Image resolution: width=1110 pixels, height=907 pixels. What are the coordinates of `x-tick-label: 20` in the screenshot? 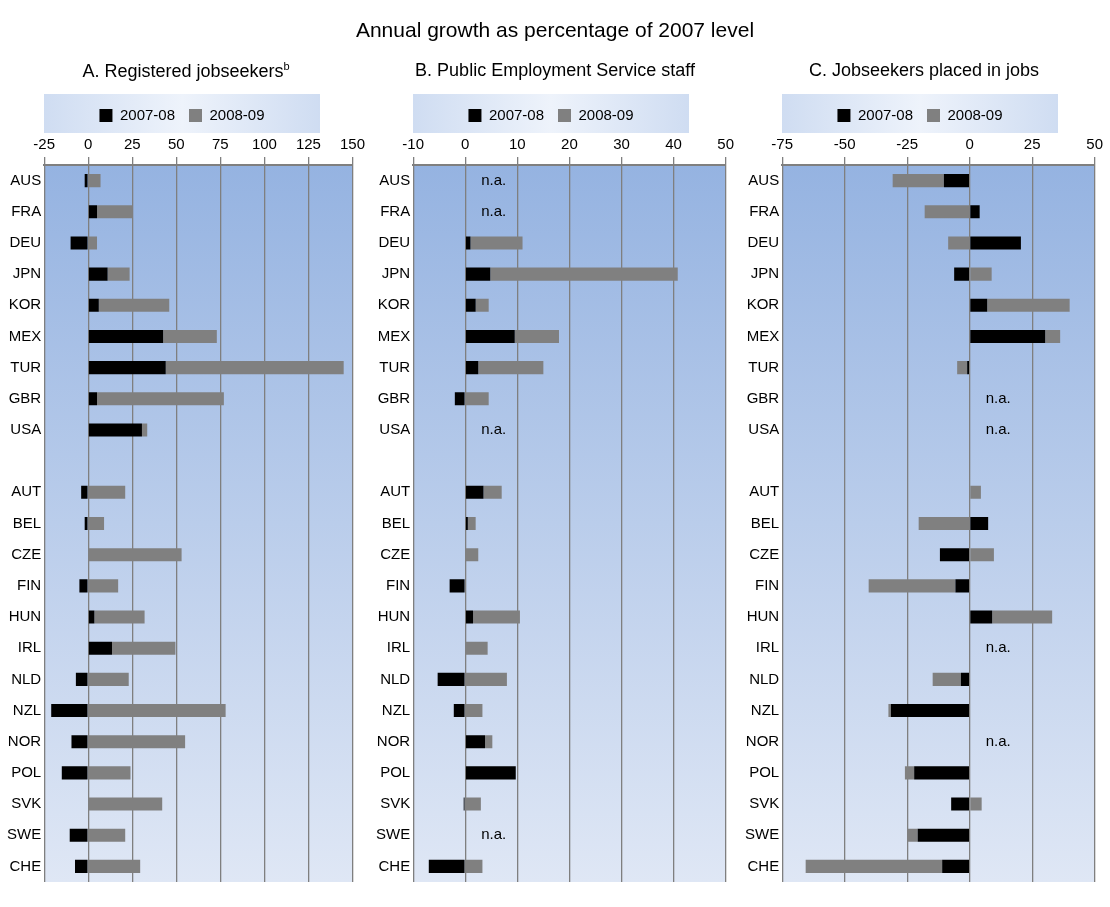 It's located at (569, 144).